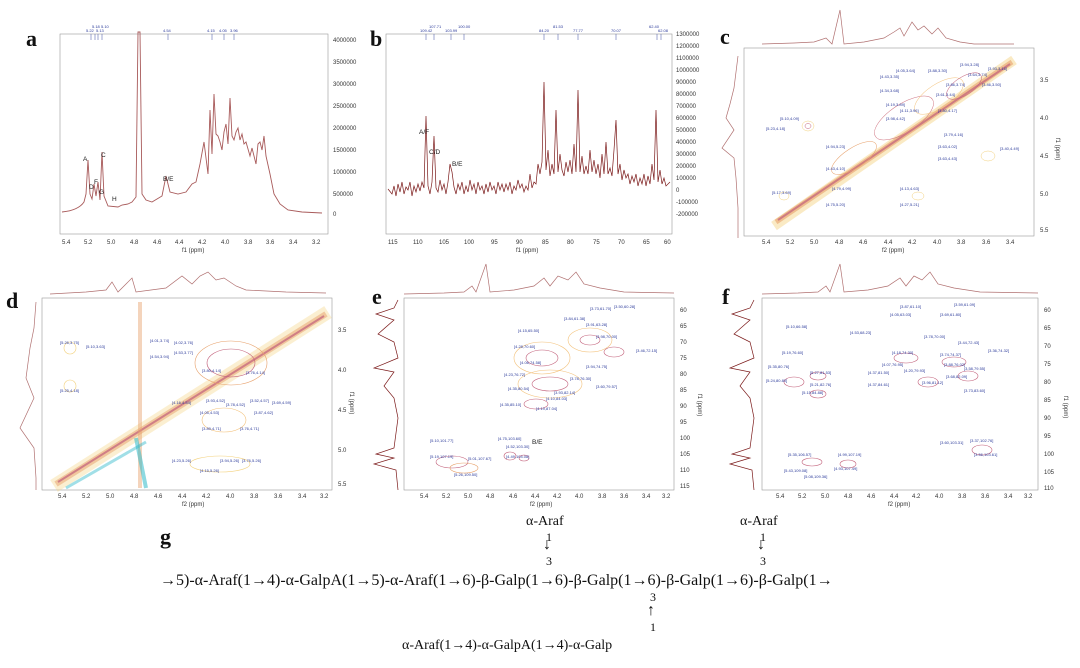 The width and height of the screenshot is (1080, 668). Describe the element at coordinates (31, 38) in the screenshot. I see `panel-letter-a: a` at that location.